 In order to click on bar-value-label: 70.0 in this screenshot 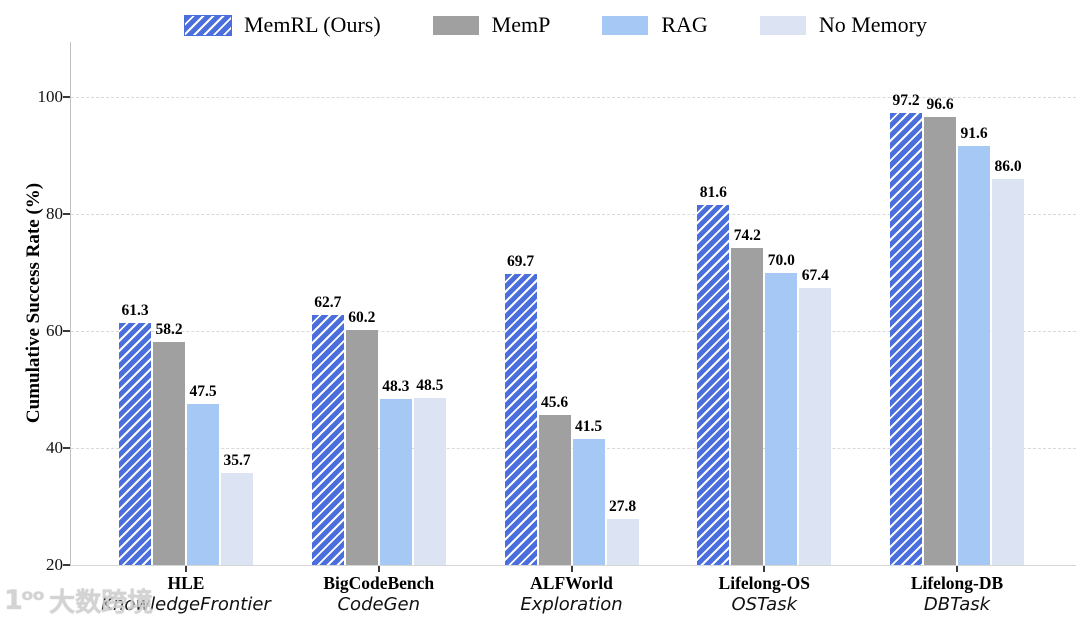, I will do `click(781, 260)`.